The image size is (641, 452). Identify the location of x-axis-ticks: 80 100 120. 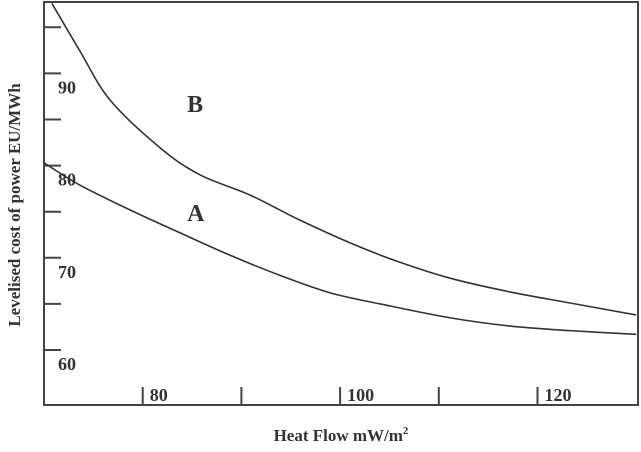
(356, 395).